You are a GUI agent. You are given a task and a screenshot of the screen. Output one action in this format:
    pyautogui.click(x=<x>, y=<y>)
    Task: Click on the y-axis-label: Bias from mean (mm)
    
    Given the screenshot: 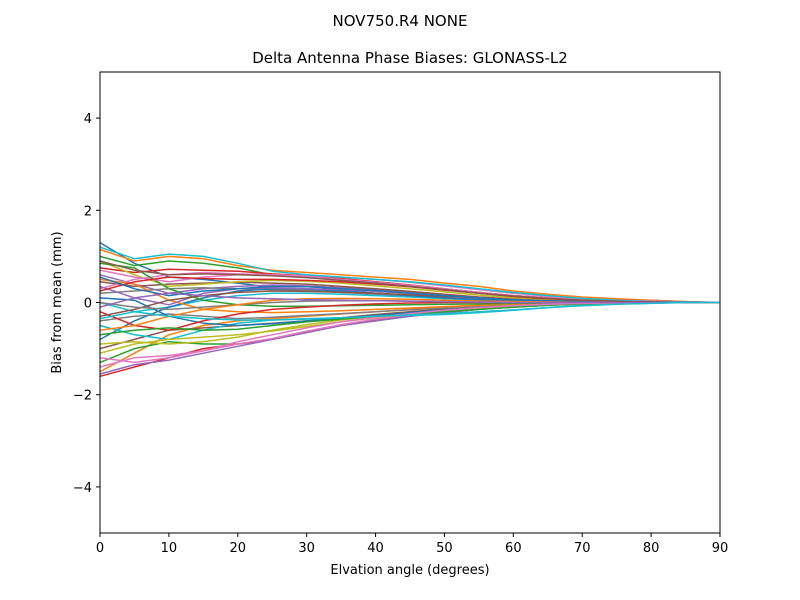 What is the action you would take?
    pyautogui.click(x=57, y=302)
    